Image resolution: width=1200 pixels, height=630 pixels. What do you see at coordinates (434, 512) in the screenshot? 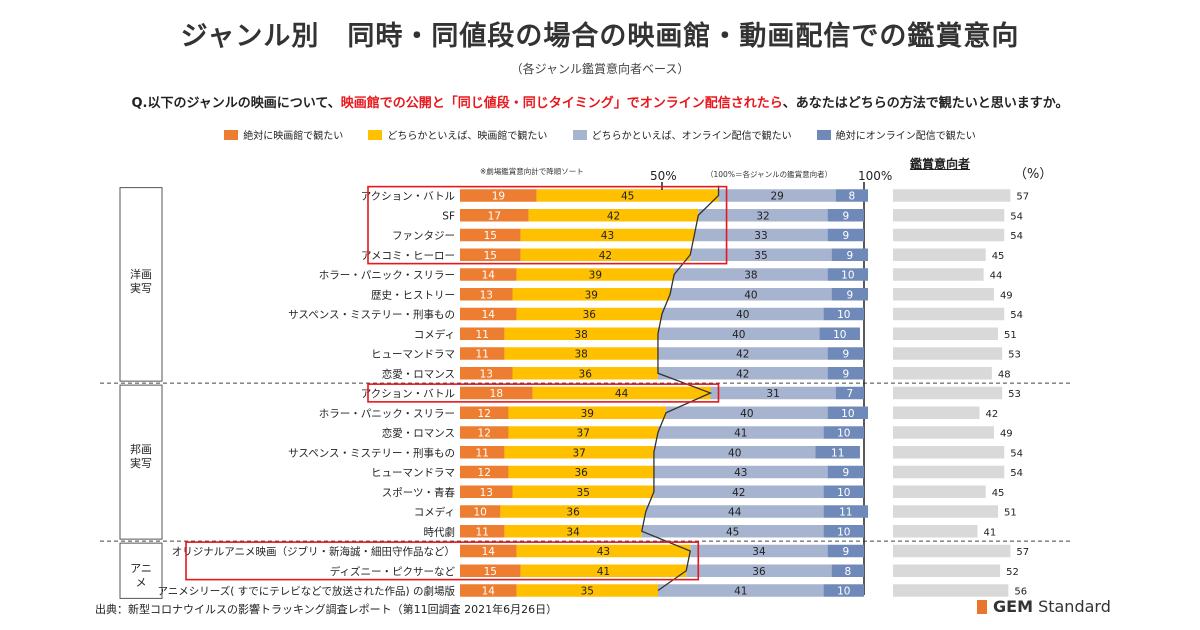
I see `category-label: コメディ` at bounding box center [434, 512].